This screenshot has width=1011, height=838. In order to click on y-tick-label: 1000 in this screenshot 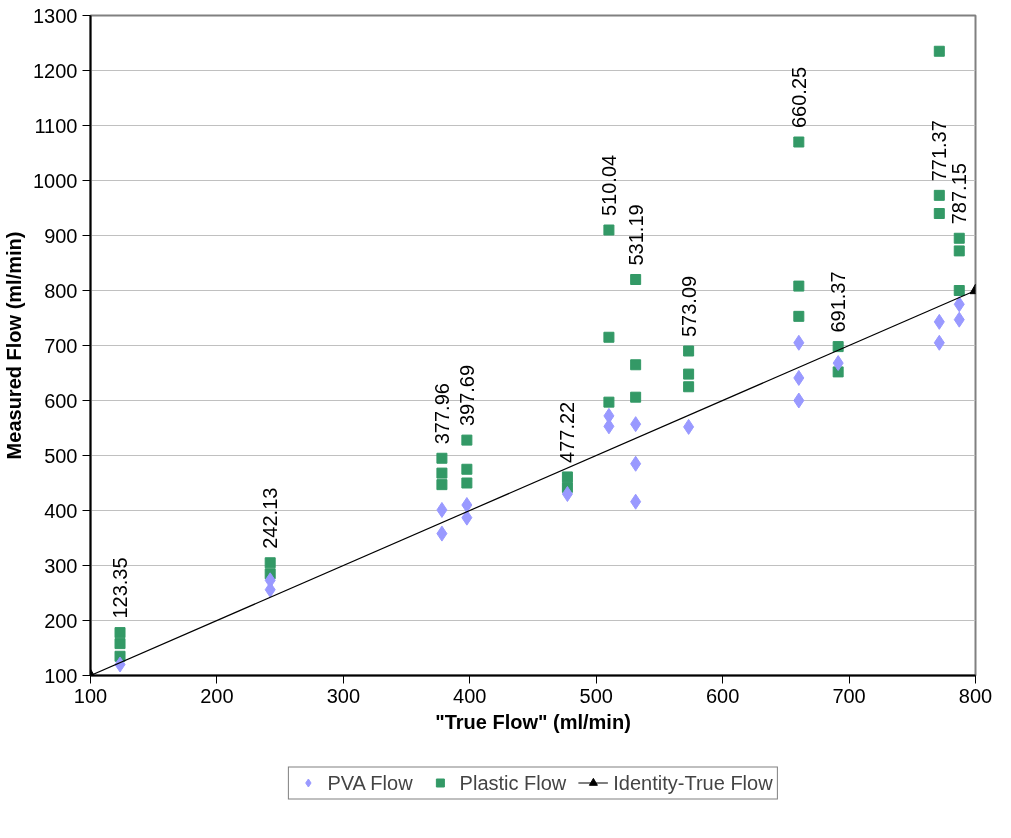, I will do `click(55, 180)`.